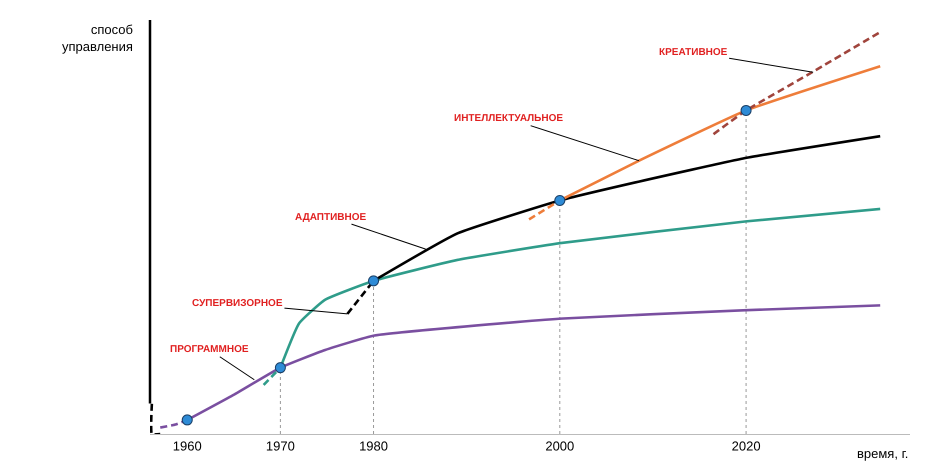 Image resolution: width=950 pixels, height=466 pixels. I want to click on x-tick-label: 2000, so click(559, 446).